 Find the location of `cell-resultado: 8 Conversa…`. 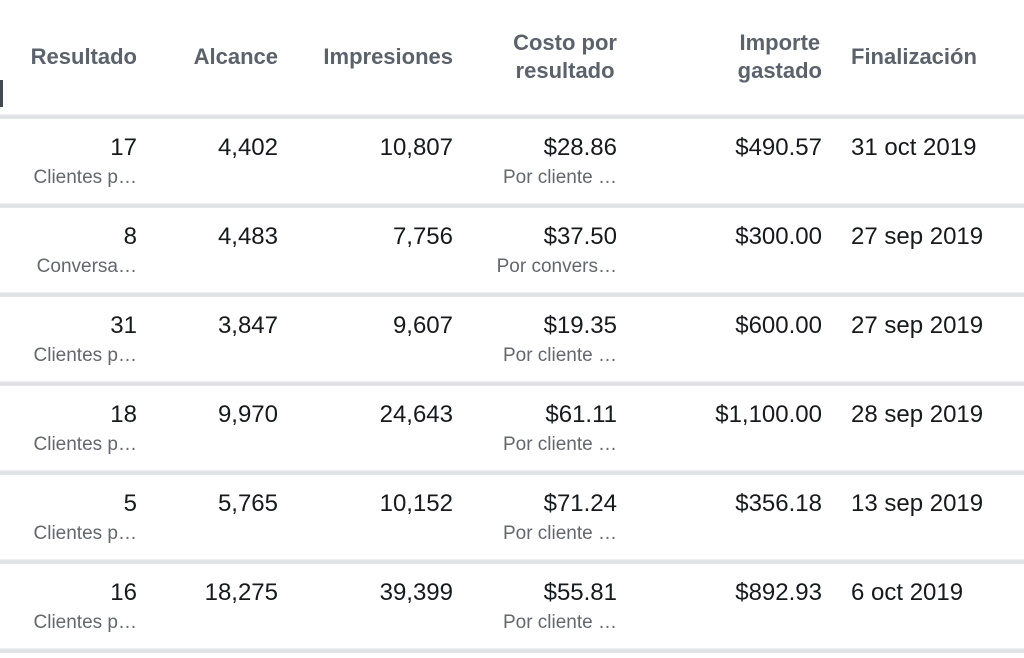

cell-resultado: 8 Conversa… is located at coordinates (77, 256).